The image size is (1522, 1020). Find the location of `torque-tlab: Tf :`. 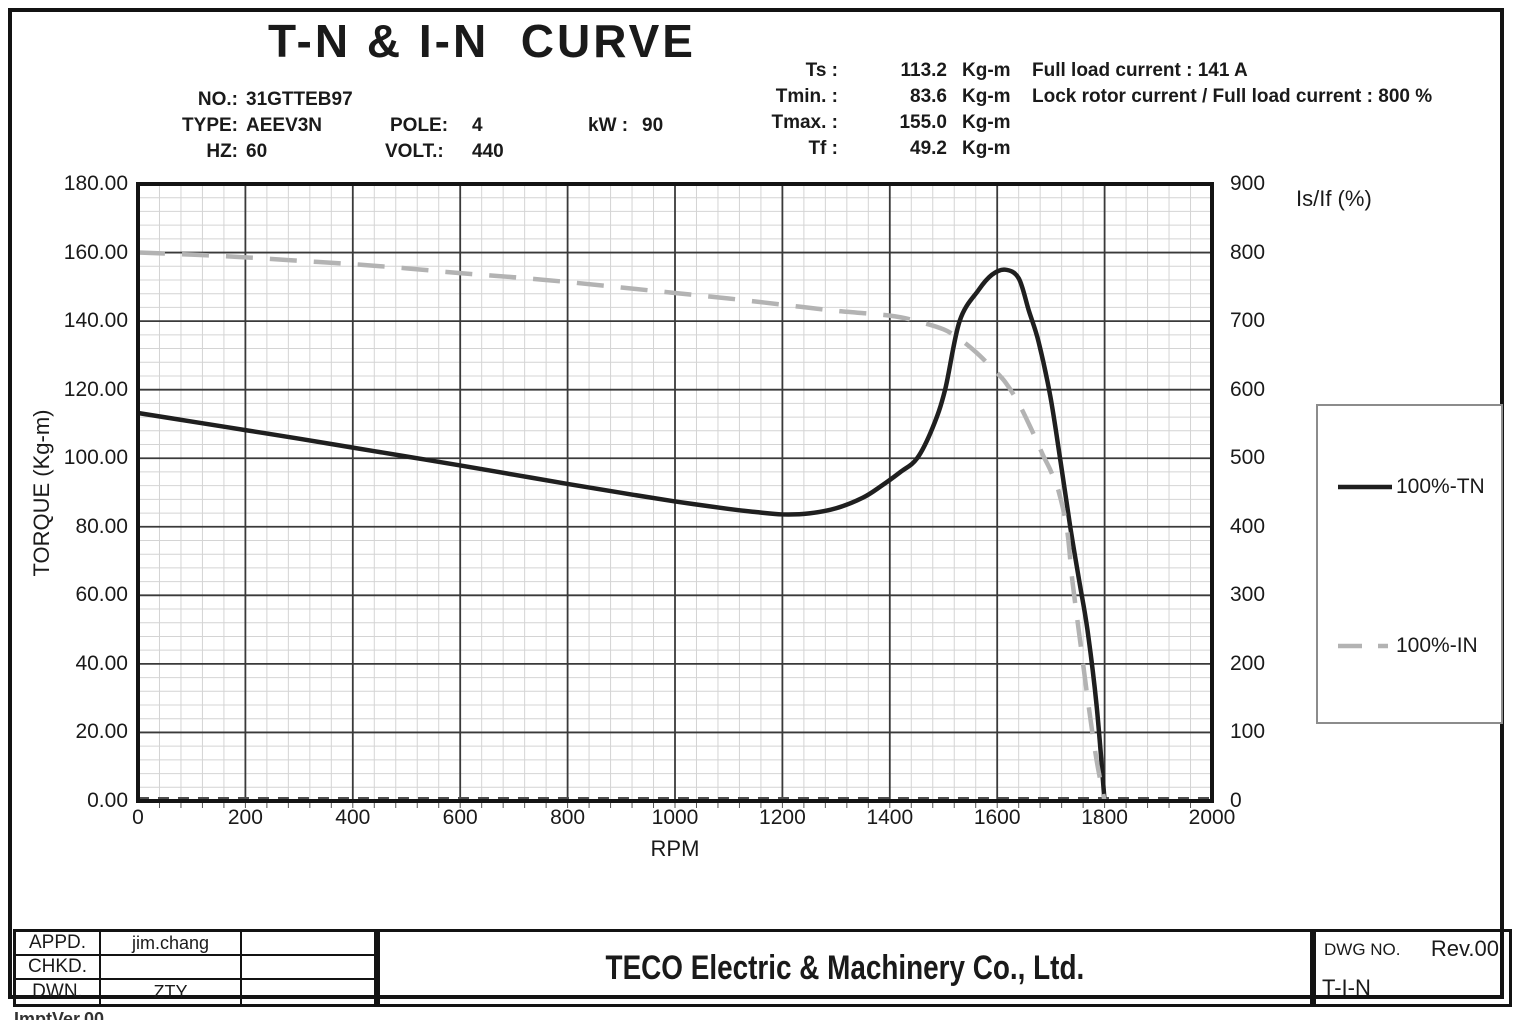

torque-tlab: Tf : is located at coordinates (823, 148).